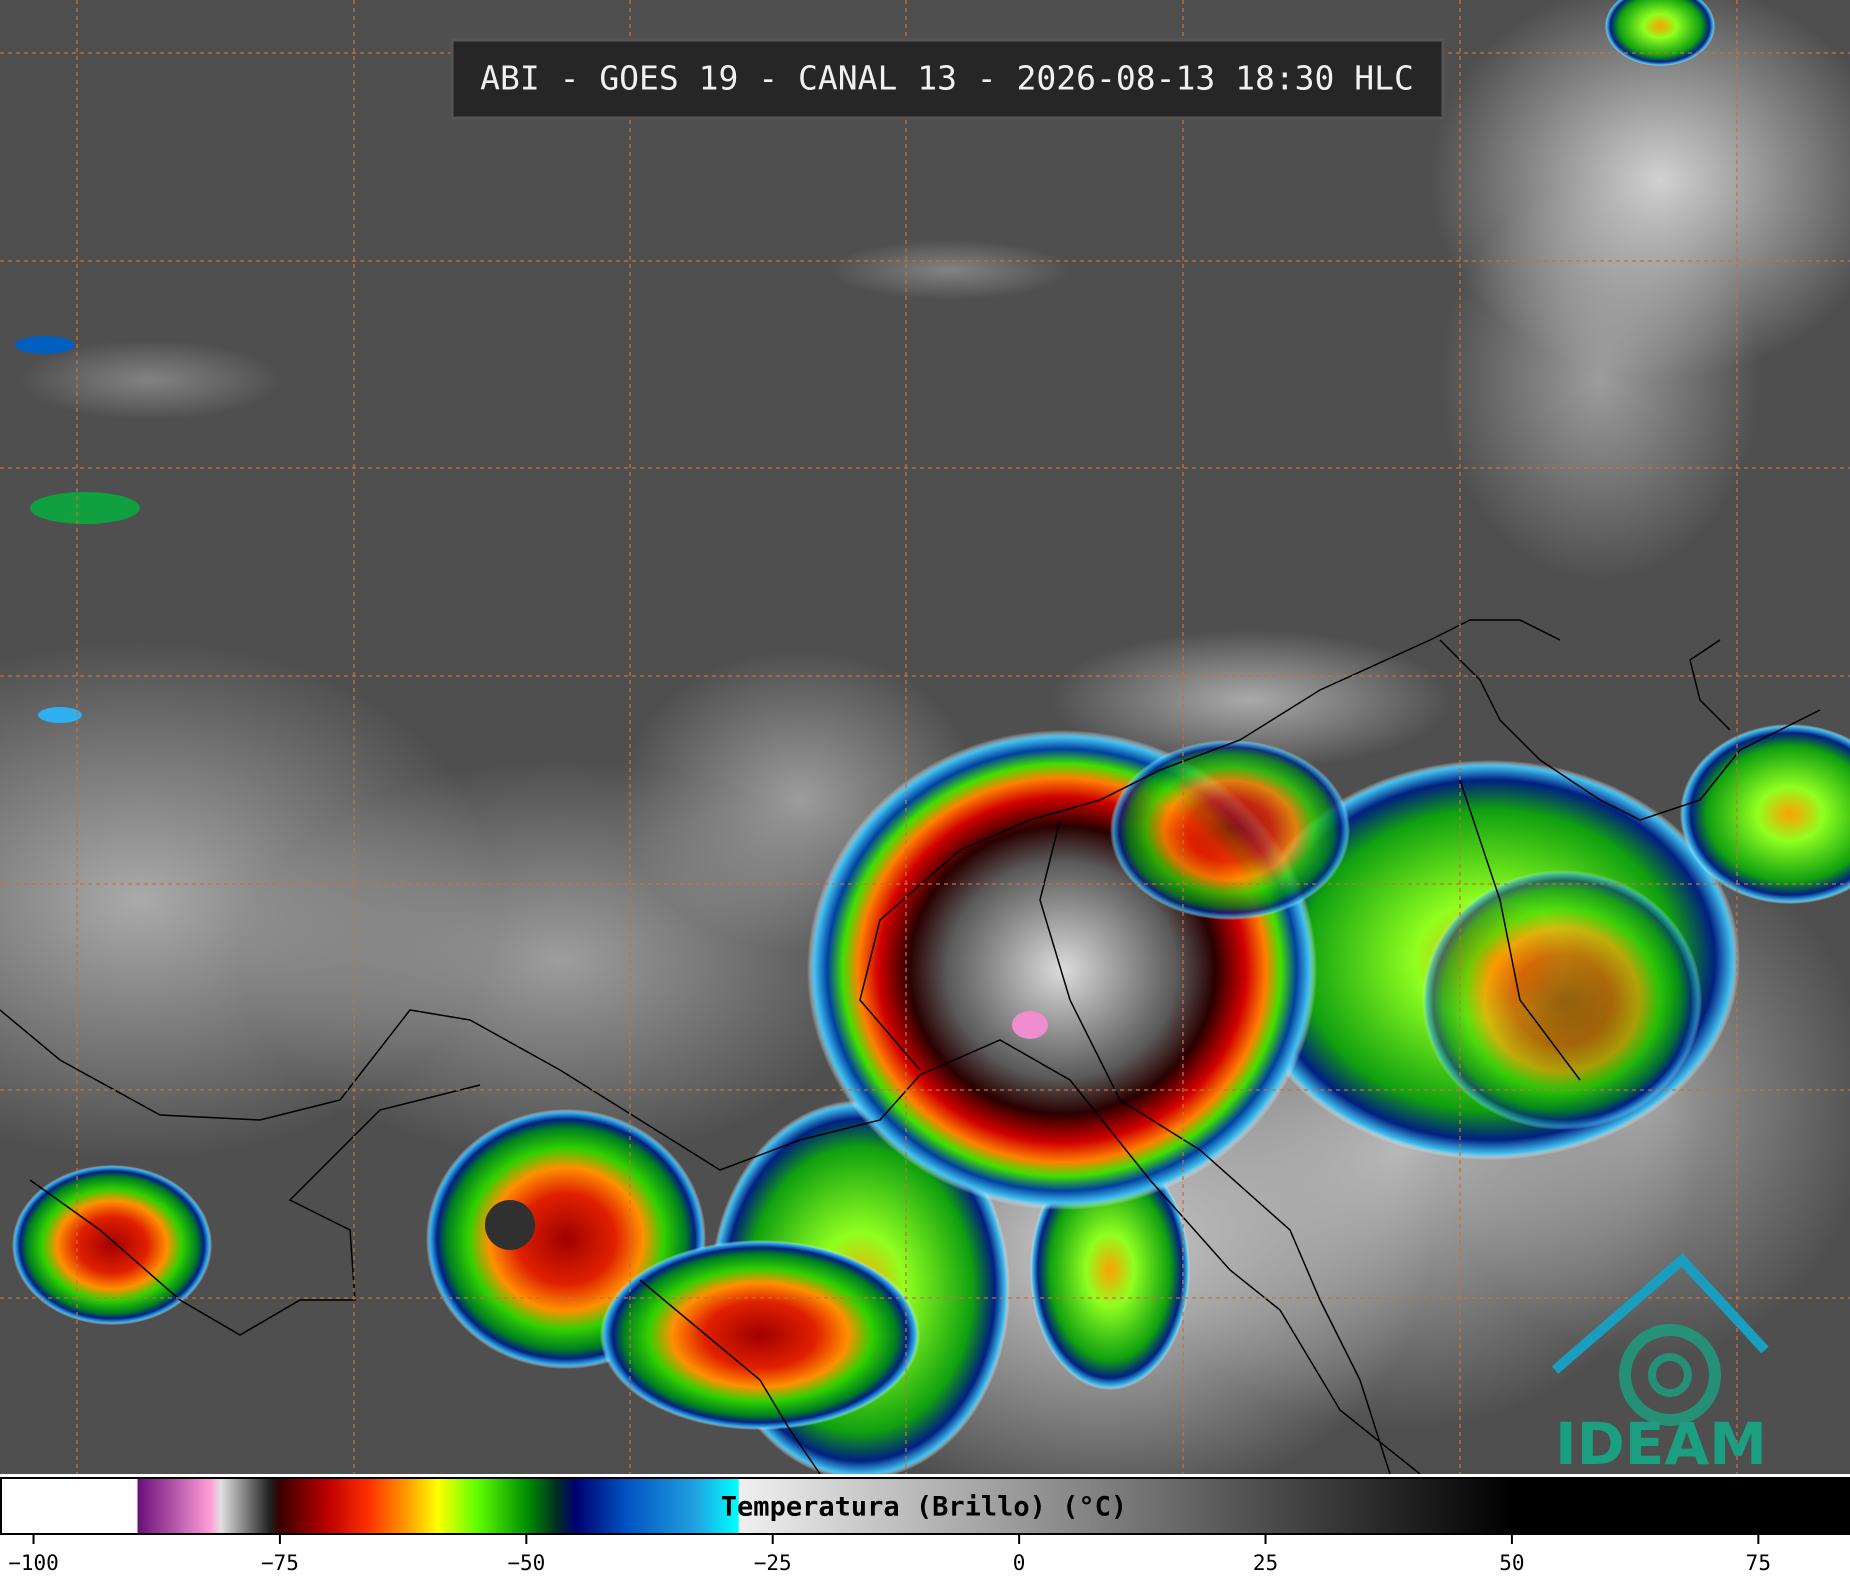 The height and width of the screenshot is (1577, 1850). I want to click on tick-label: 75, so click(1758, 1563).